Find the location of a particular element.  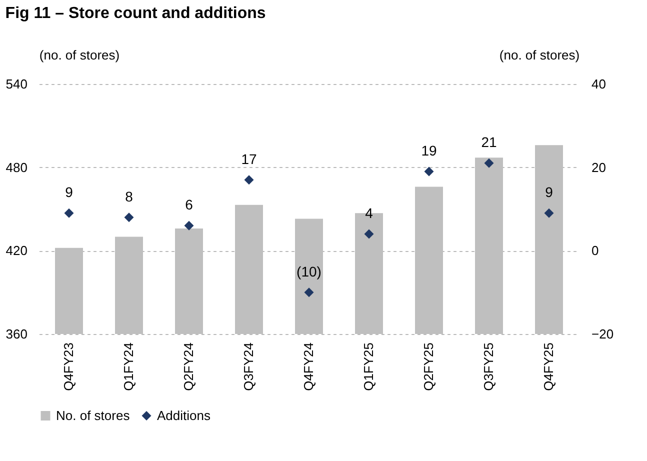

y2-tick-label: 20 is located at coordinates (599, 167).